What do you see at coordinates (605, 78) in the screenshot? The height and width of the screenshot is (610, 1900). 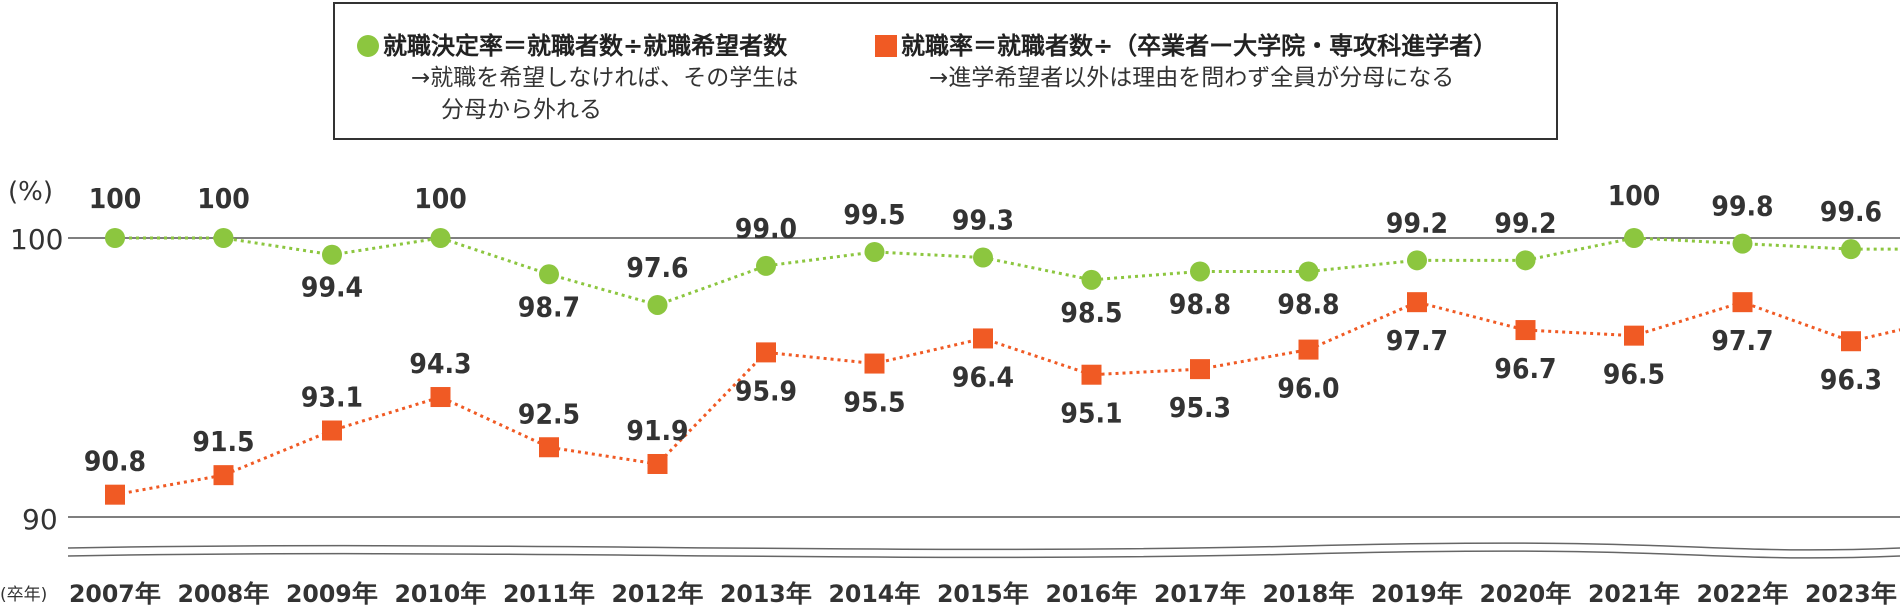 I see `legend-green-note-1: →就職を希望しなければ、その学生は` at bounding box center [605, 78].